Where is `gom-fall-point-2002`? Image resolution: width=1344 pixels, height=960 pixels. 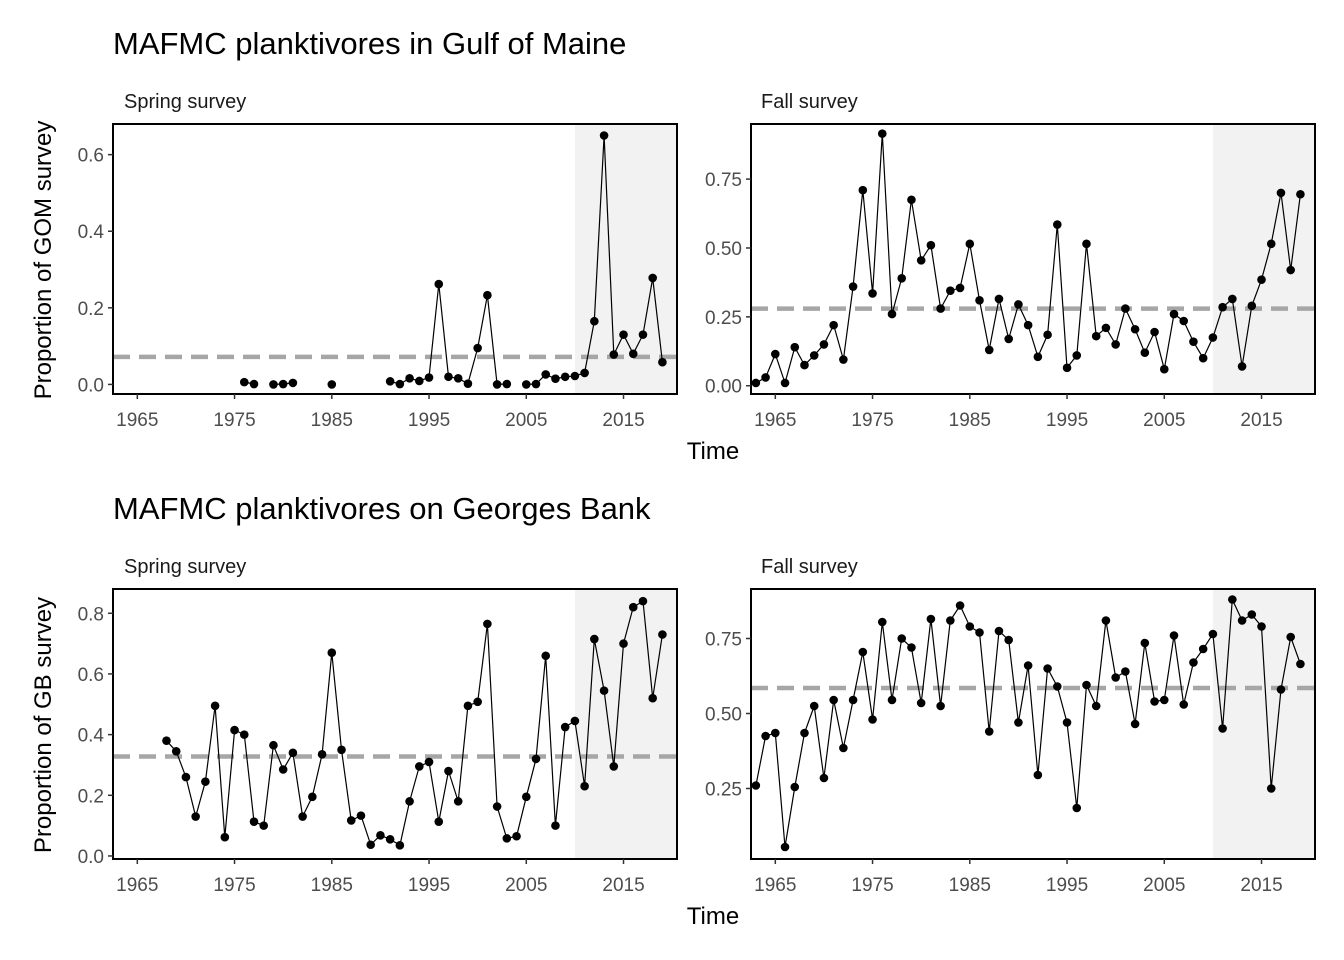 gom-fall-point-2002 is located at coordinates (1135, 329).